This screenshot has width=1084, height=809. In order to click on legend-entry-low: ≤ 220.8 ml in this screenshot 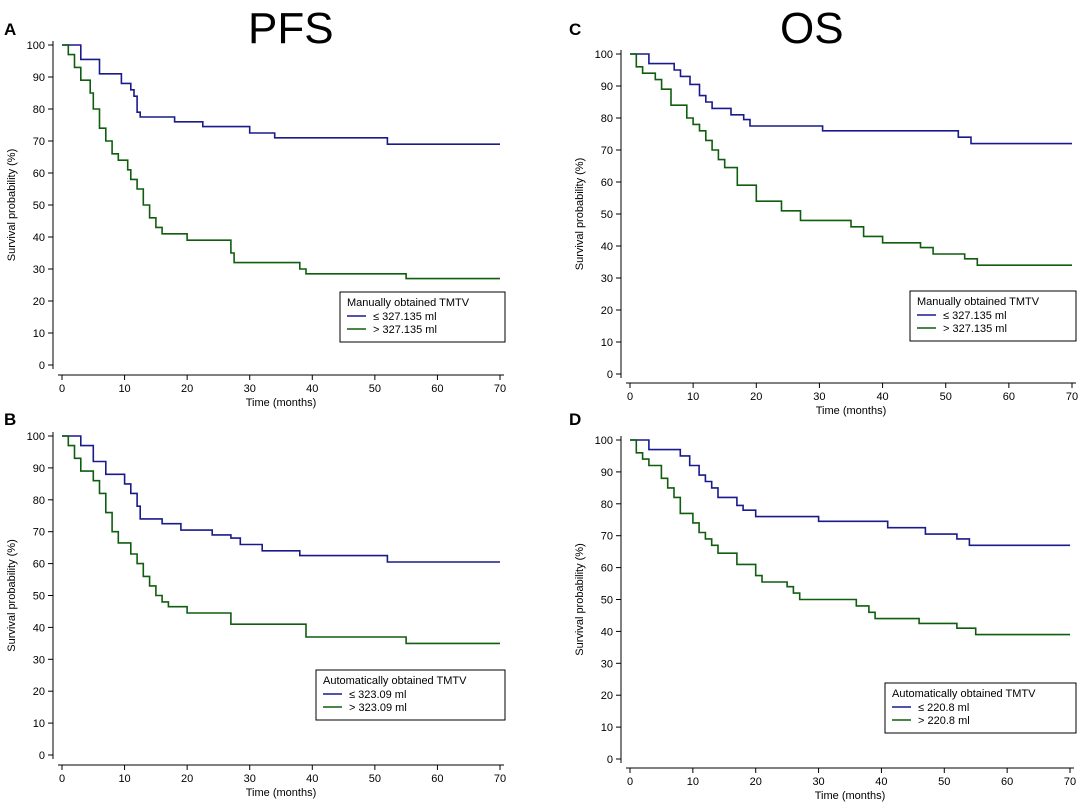, I will do `click(943, 708)`.